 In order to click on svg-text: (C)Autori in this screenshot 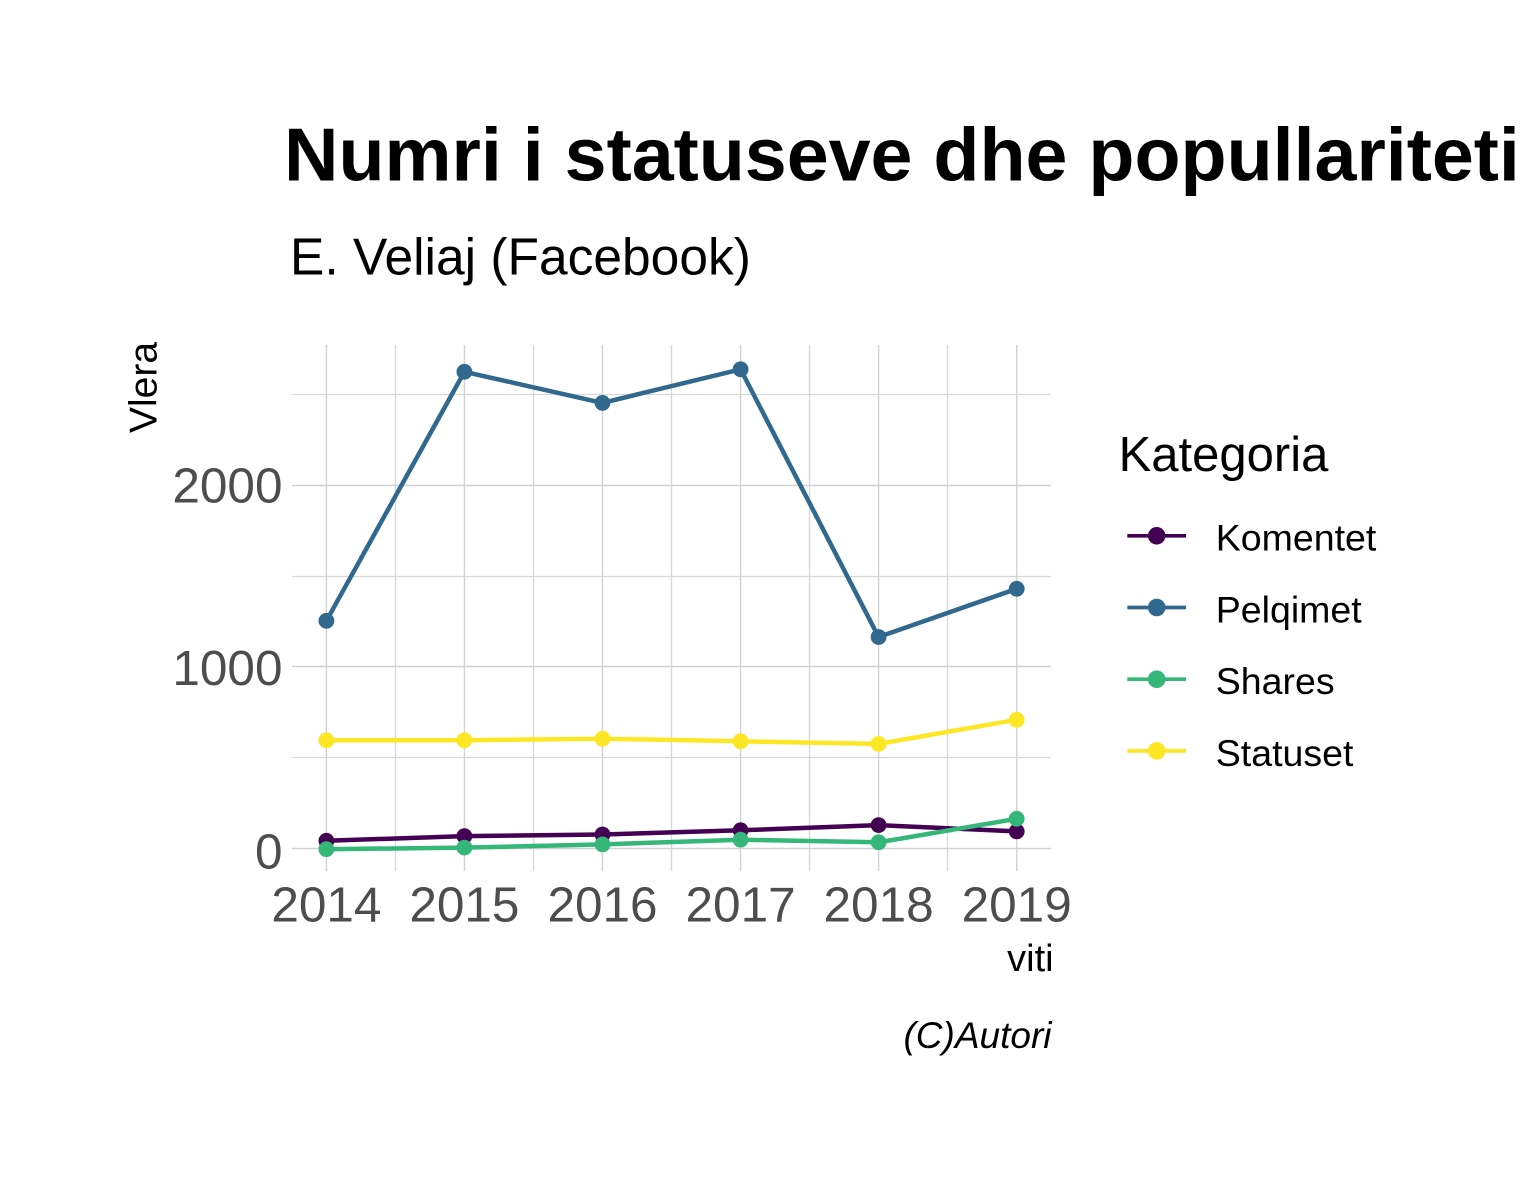, I will do `click(978, 1035)`.